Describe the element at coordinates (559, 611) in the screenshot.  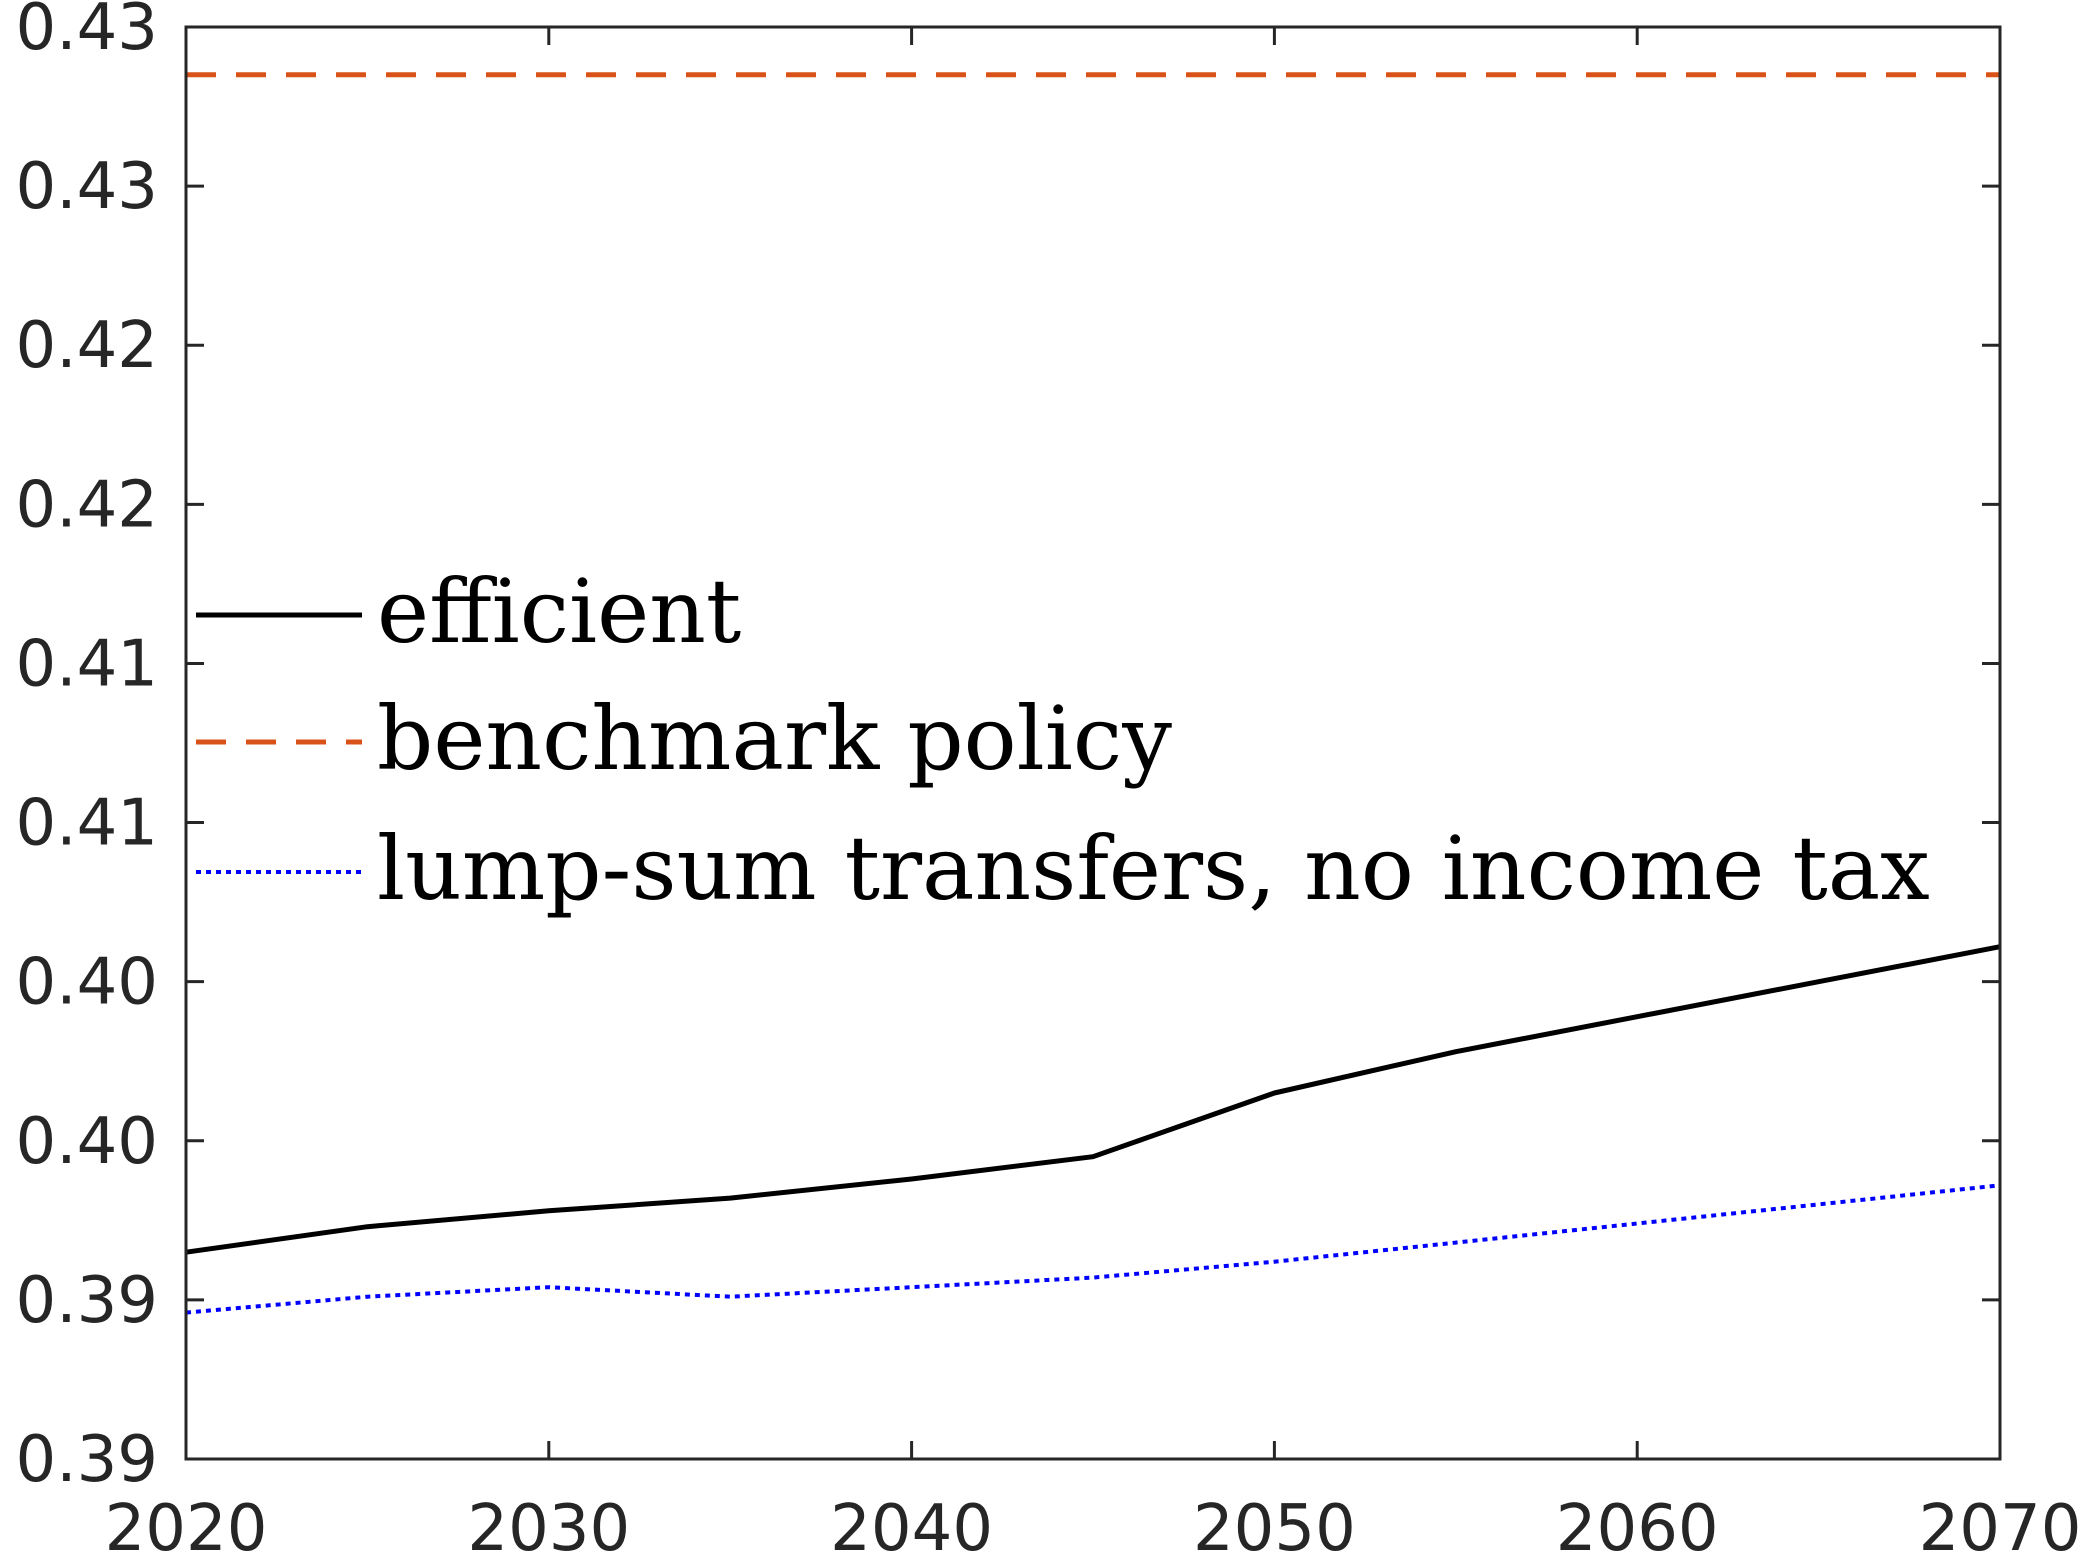
I see `legend-label-1: efficient` at that location.